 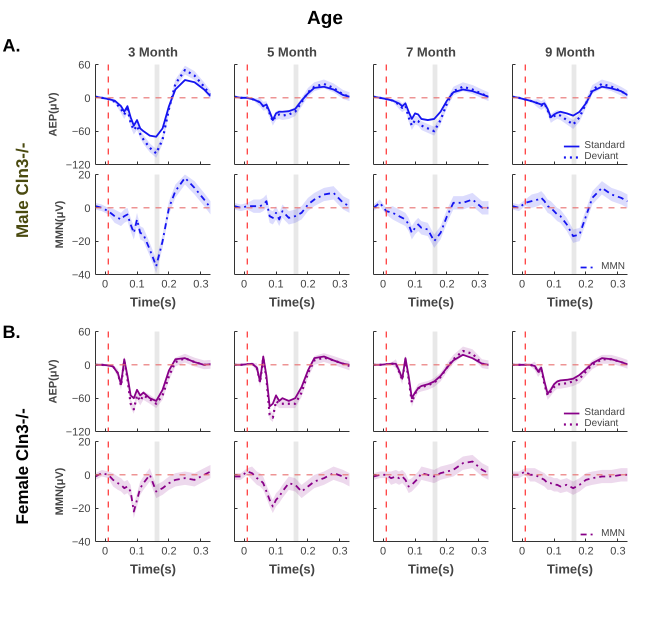 What do you see at coordinates (292, 52) in the screenshot?
I see `chart-title: 5 Month` at bounding box center [292, 52].